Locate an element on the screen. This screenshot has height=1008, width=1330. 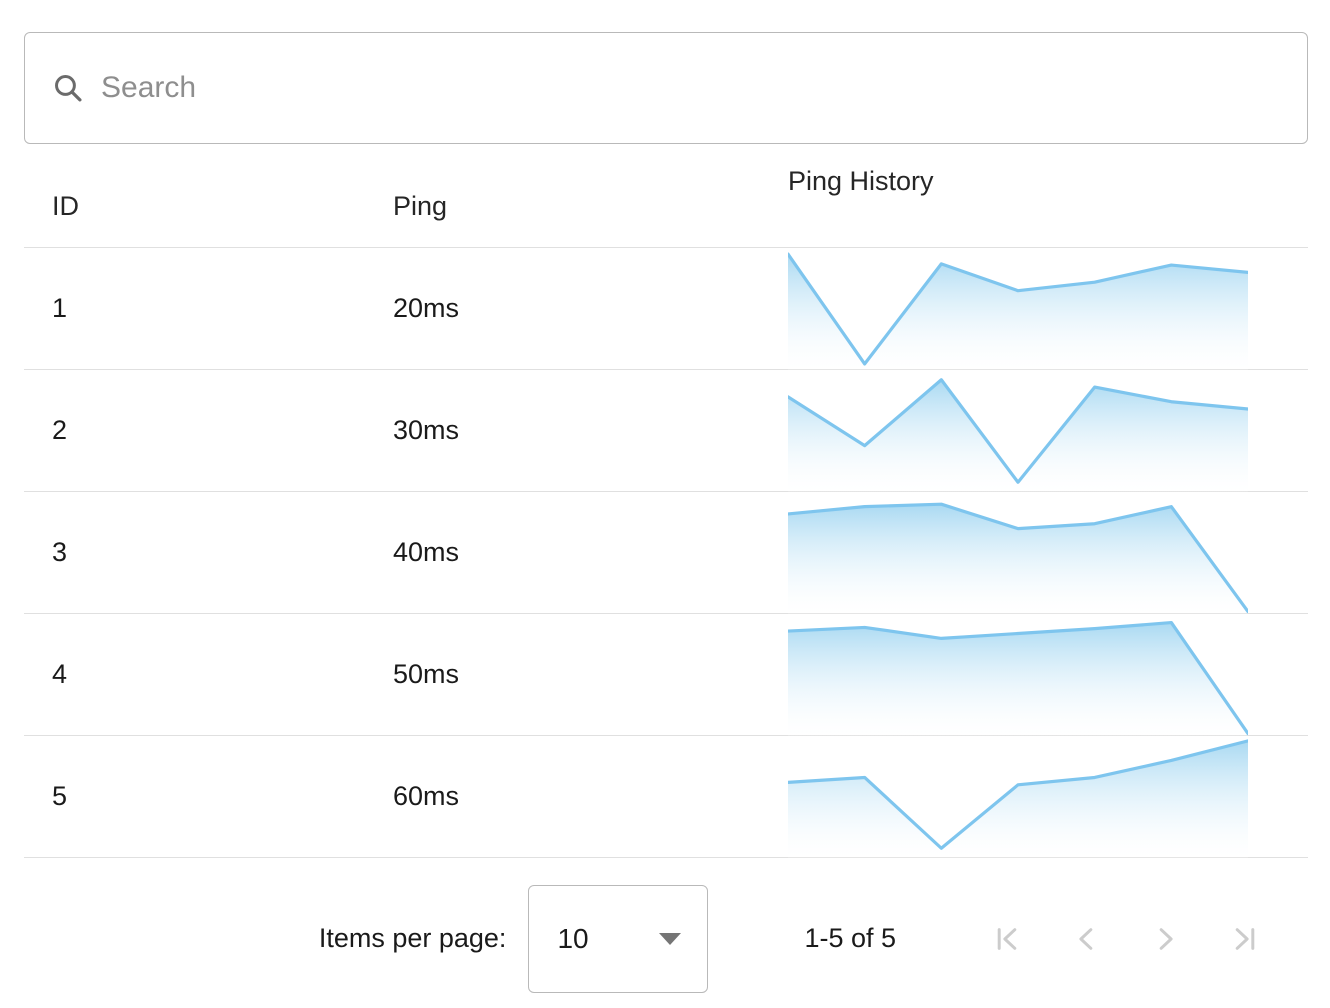
table-row: 2 30ms is located at coordinates (666, 431).